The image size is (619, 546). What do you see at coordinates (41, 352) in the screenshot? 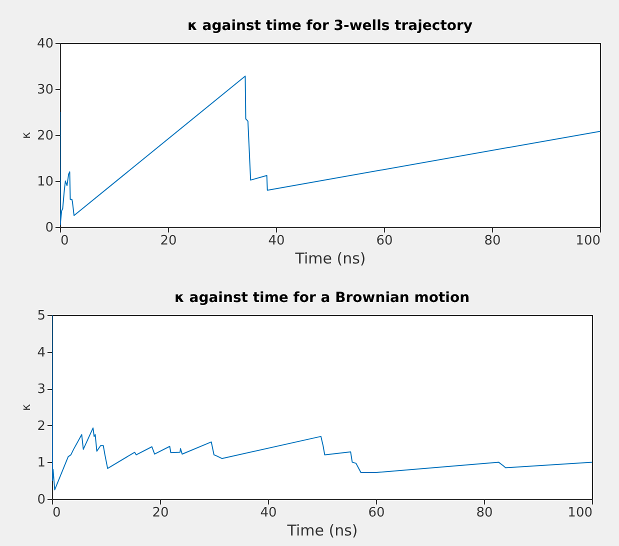
I see `y-tick-label: 4` at bounding box center [41, 352].